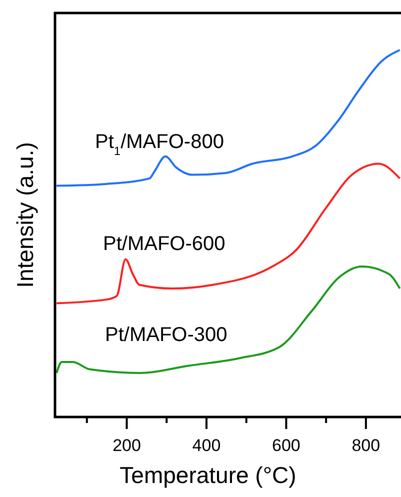  What do you see at coordinates (25, 215) in the screenshot?
I see `y-axis-title: Intensity (a.u.)` at bounding box center [25, 215].